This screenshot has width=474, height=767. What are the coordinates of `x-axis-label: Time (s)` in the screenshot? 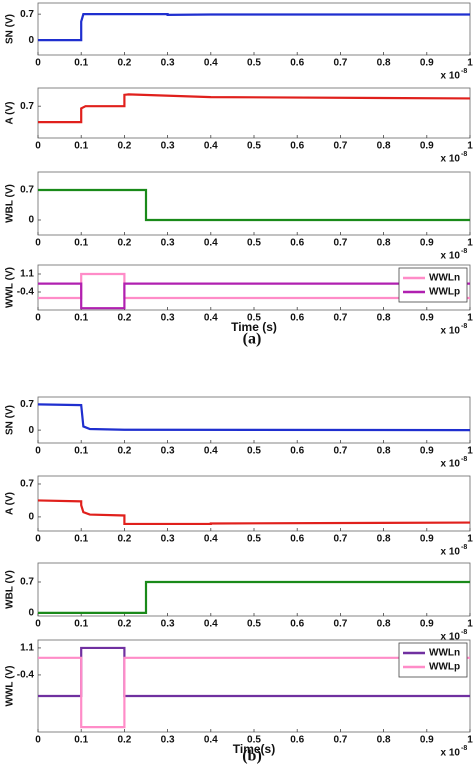 It's located at (254, 327).